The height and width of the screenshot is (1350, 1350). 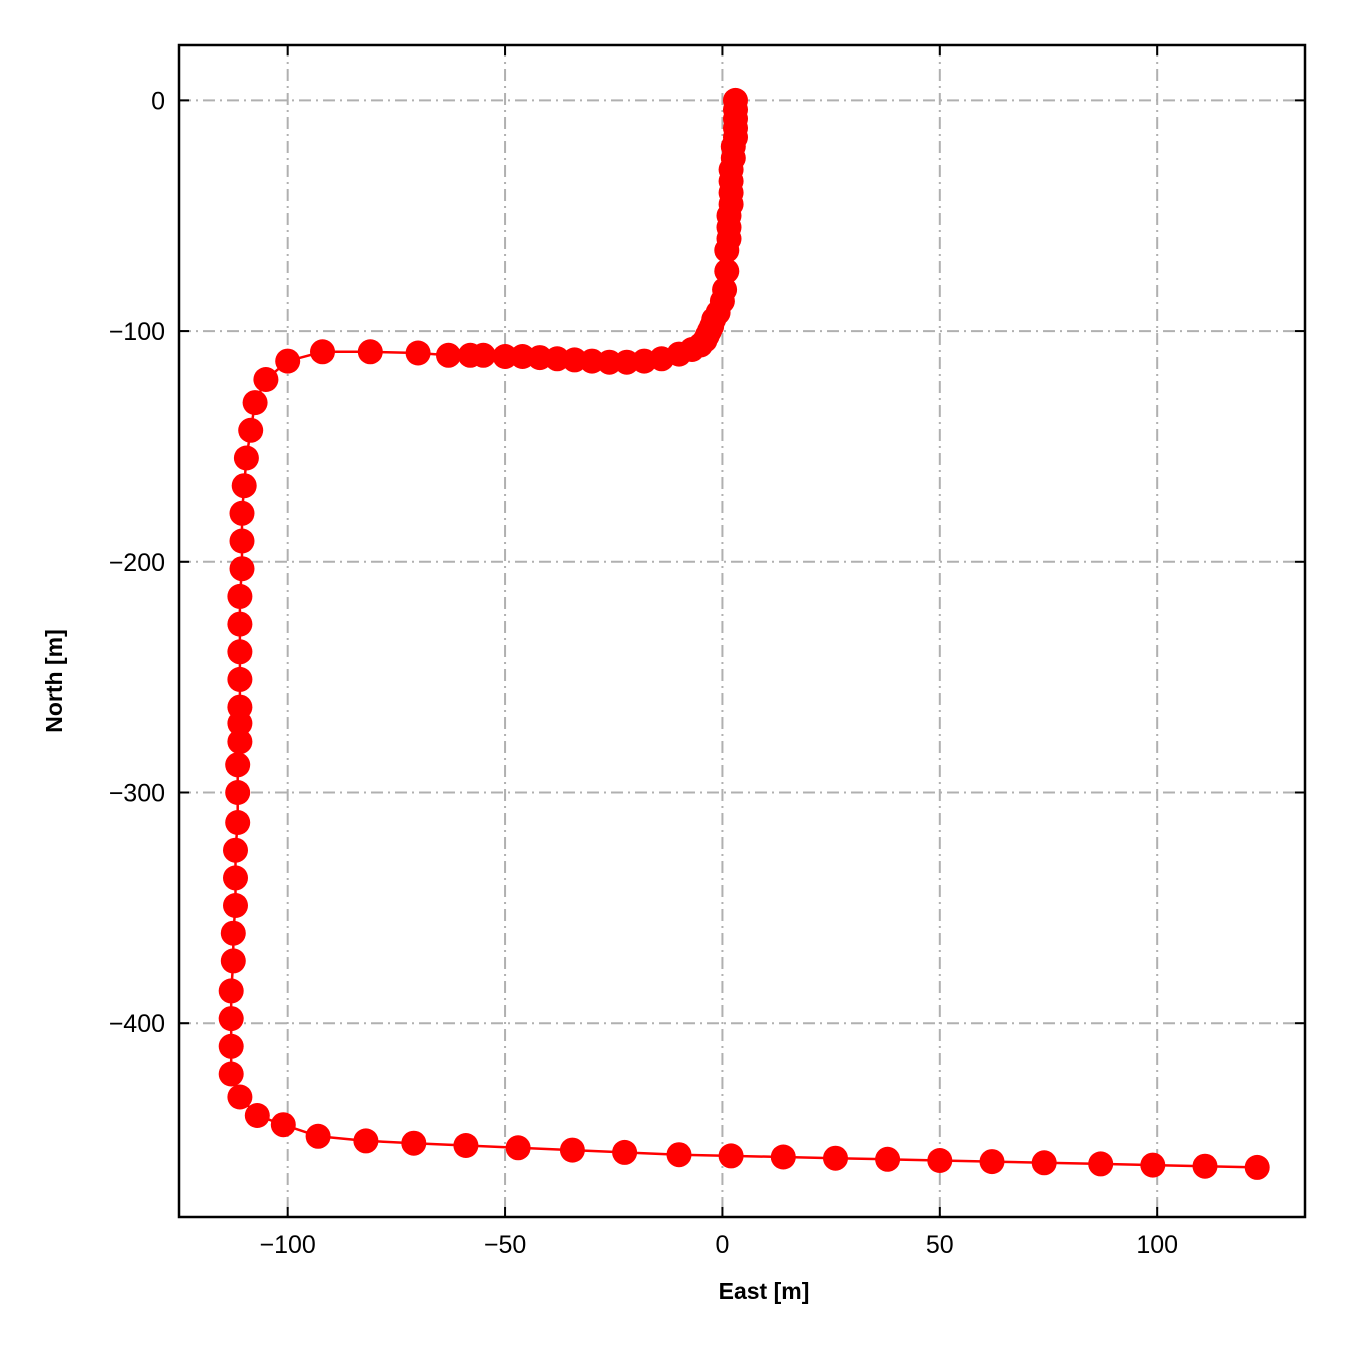 What do you see at coordinates (1157, 1245) in the screenshot?
I see `x-tick-label: 100` at bounding box center [1157, 1245].